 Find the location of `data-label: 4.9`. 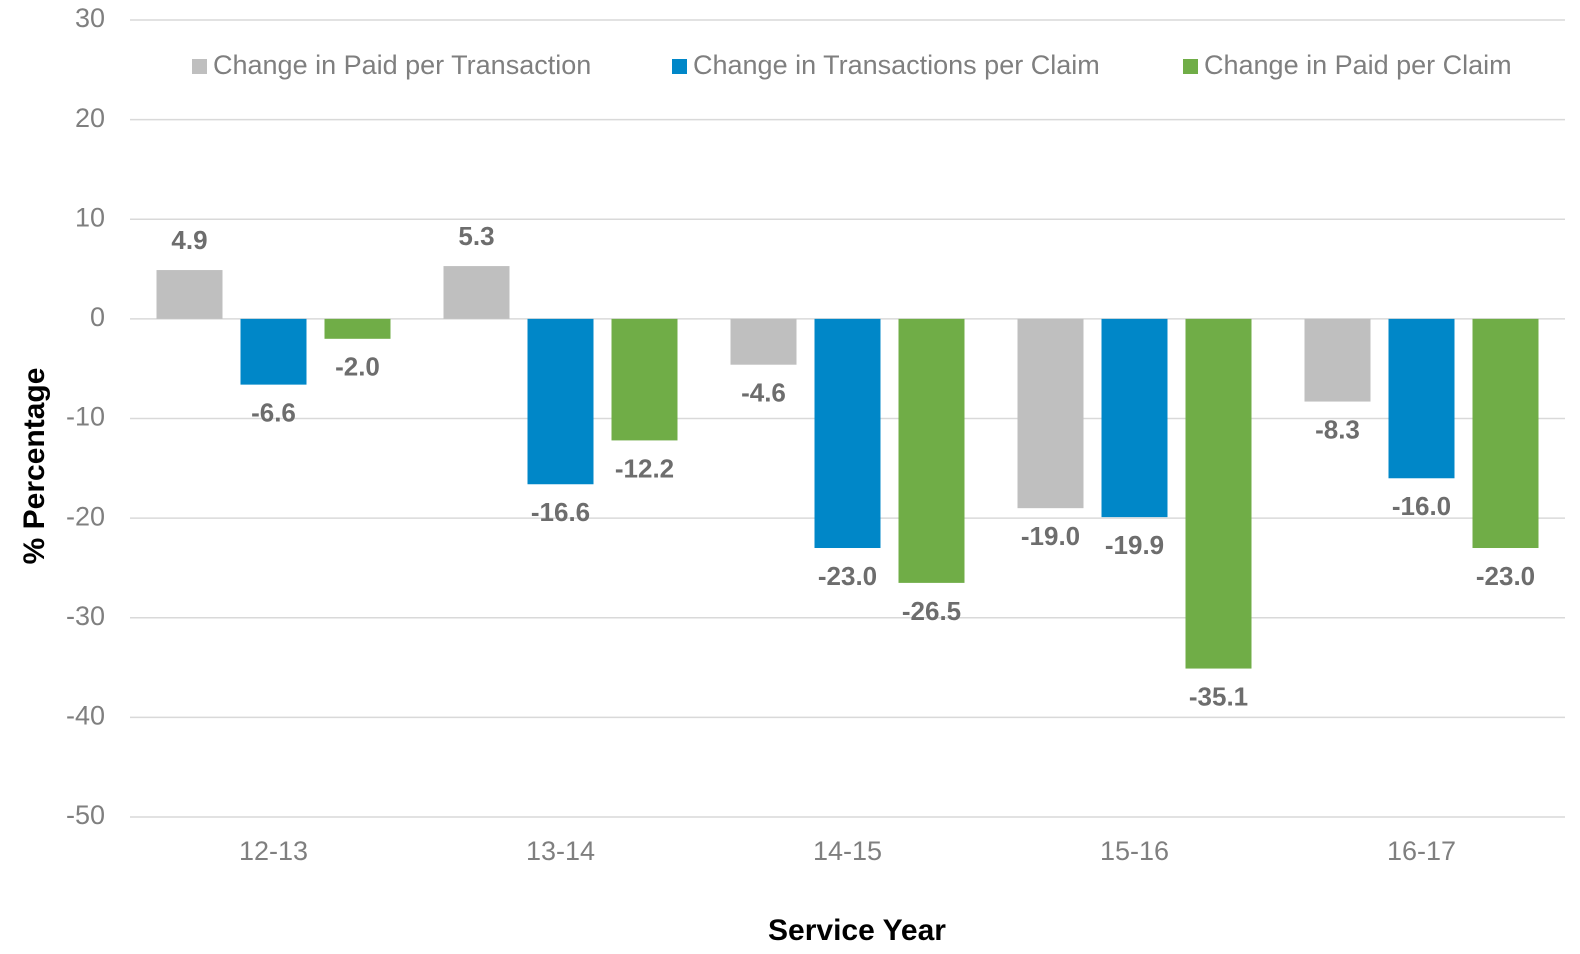

data-label: 4.9 is located at coordinates (189, 240).